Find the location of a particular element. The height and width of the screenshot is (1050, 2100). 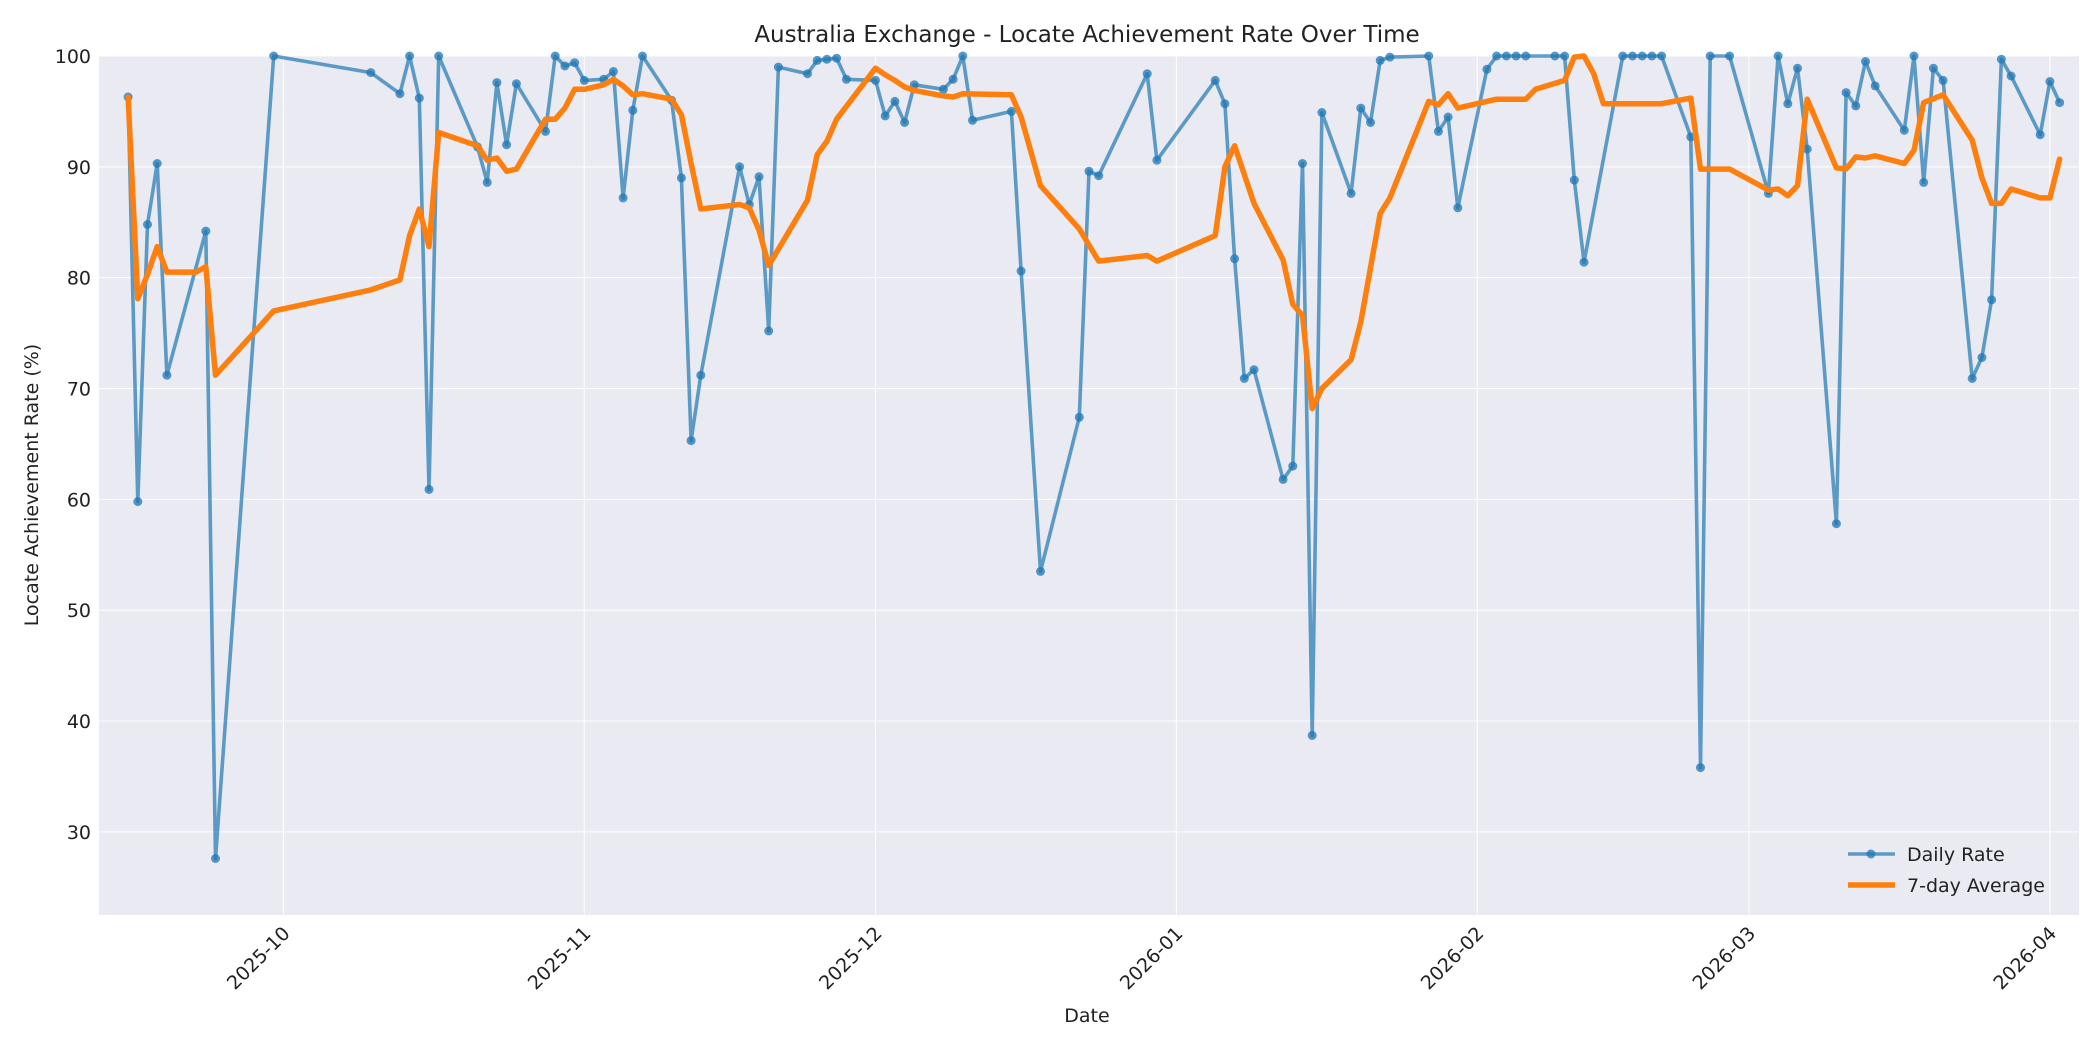

legend-label-7-day-average: 7-day Average is located at coordinates (1976, 886).